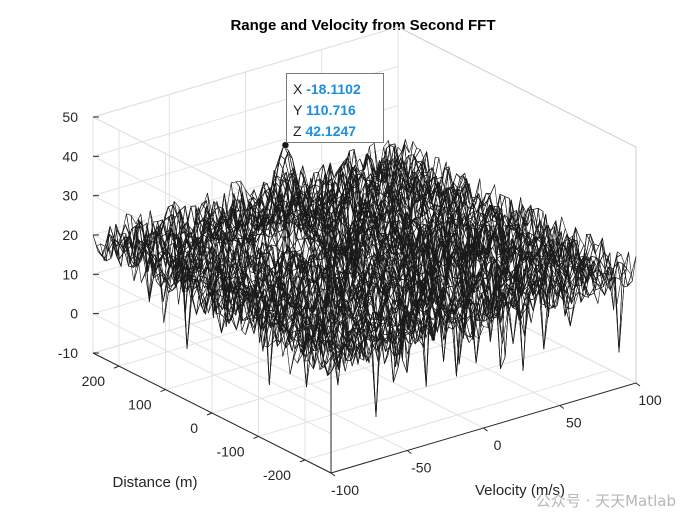 The width and height of the screenshot is (700, 525). Describe the element at coordinates (94, 381) in the screenshot. I see `y-tick-label: 200` at that location.